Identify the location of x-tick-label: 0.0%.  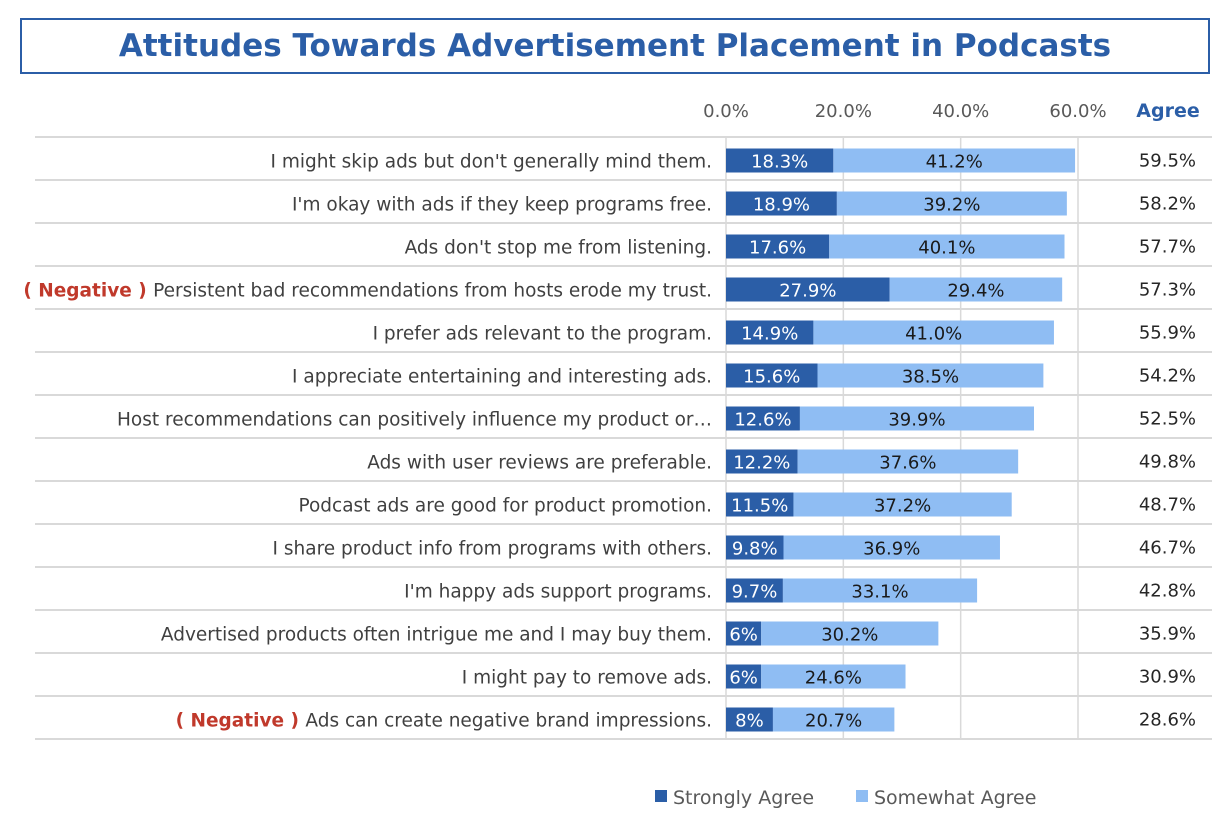
(726, 111).